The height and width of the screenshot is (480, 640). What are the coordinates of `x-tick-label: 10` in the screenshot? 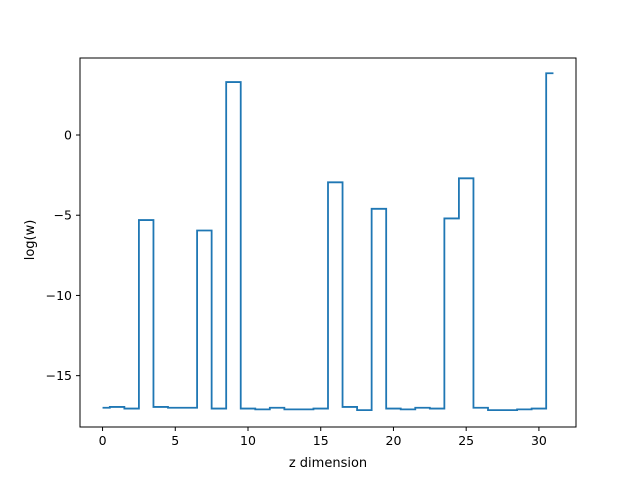 It's located at (248, 440).